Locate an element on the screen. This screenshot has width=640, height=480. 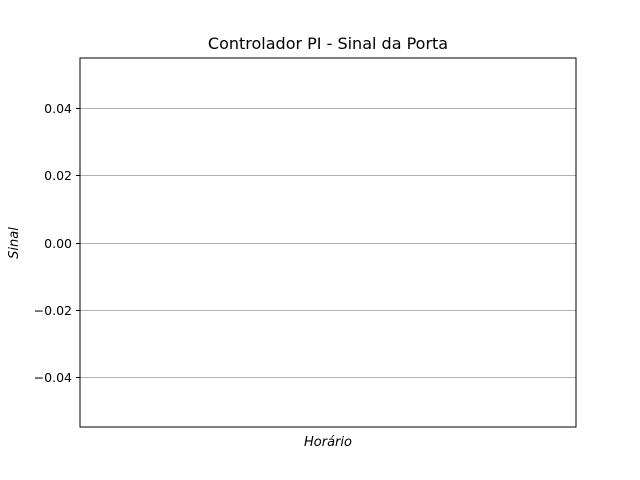
y-axis-label: Sinal is located at coordinates (14, 243).